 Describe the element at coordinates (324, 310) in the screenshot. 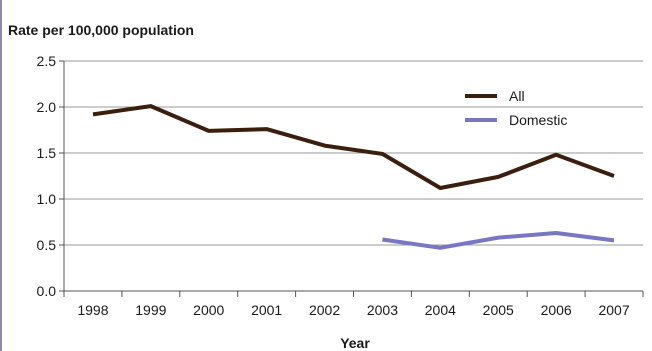

I see `x-tick-label: 2002` at that location.